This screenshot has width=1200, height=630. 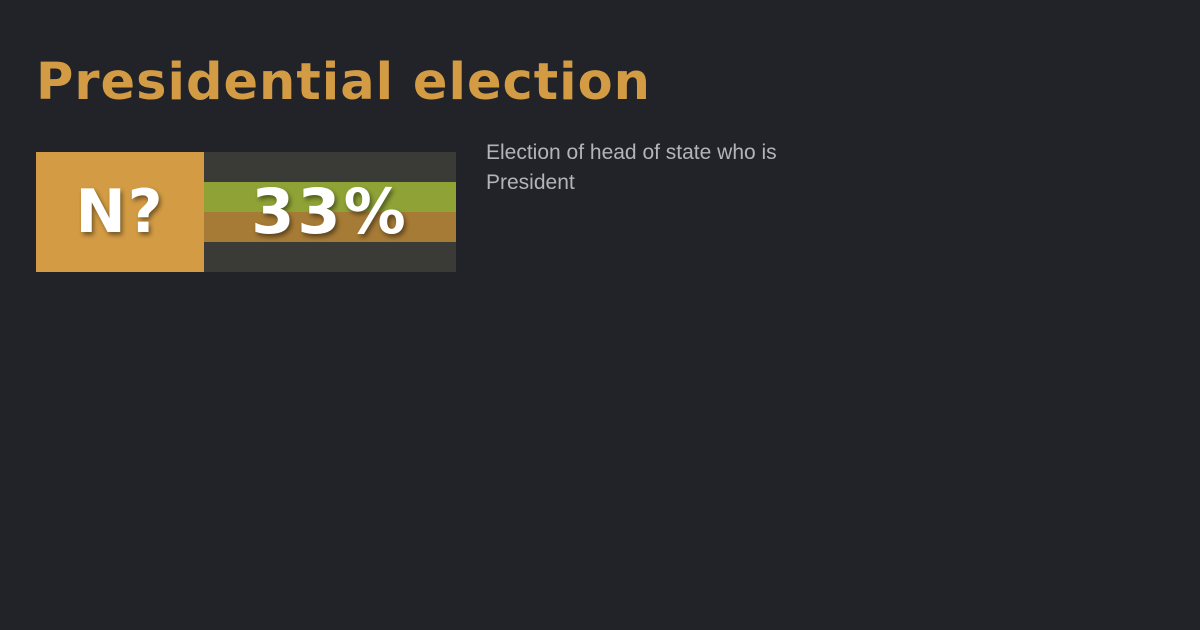 I want to click on page-title: Presidential election, so click(x=343, y=82).